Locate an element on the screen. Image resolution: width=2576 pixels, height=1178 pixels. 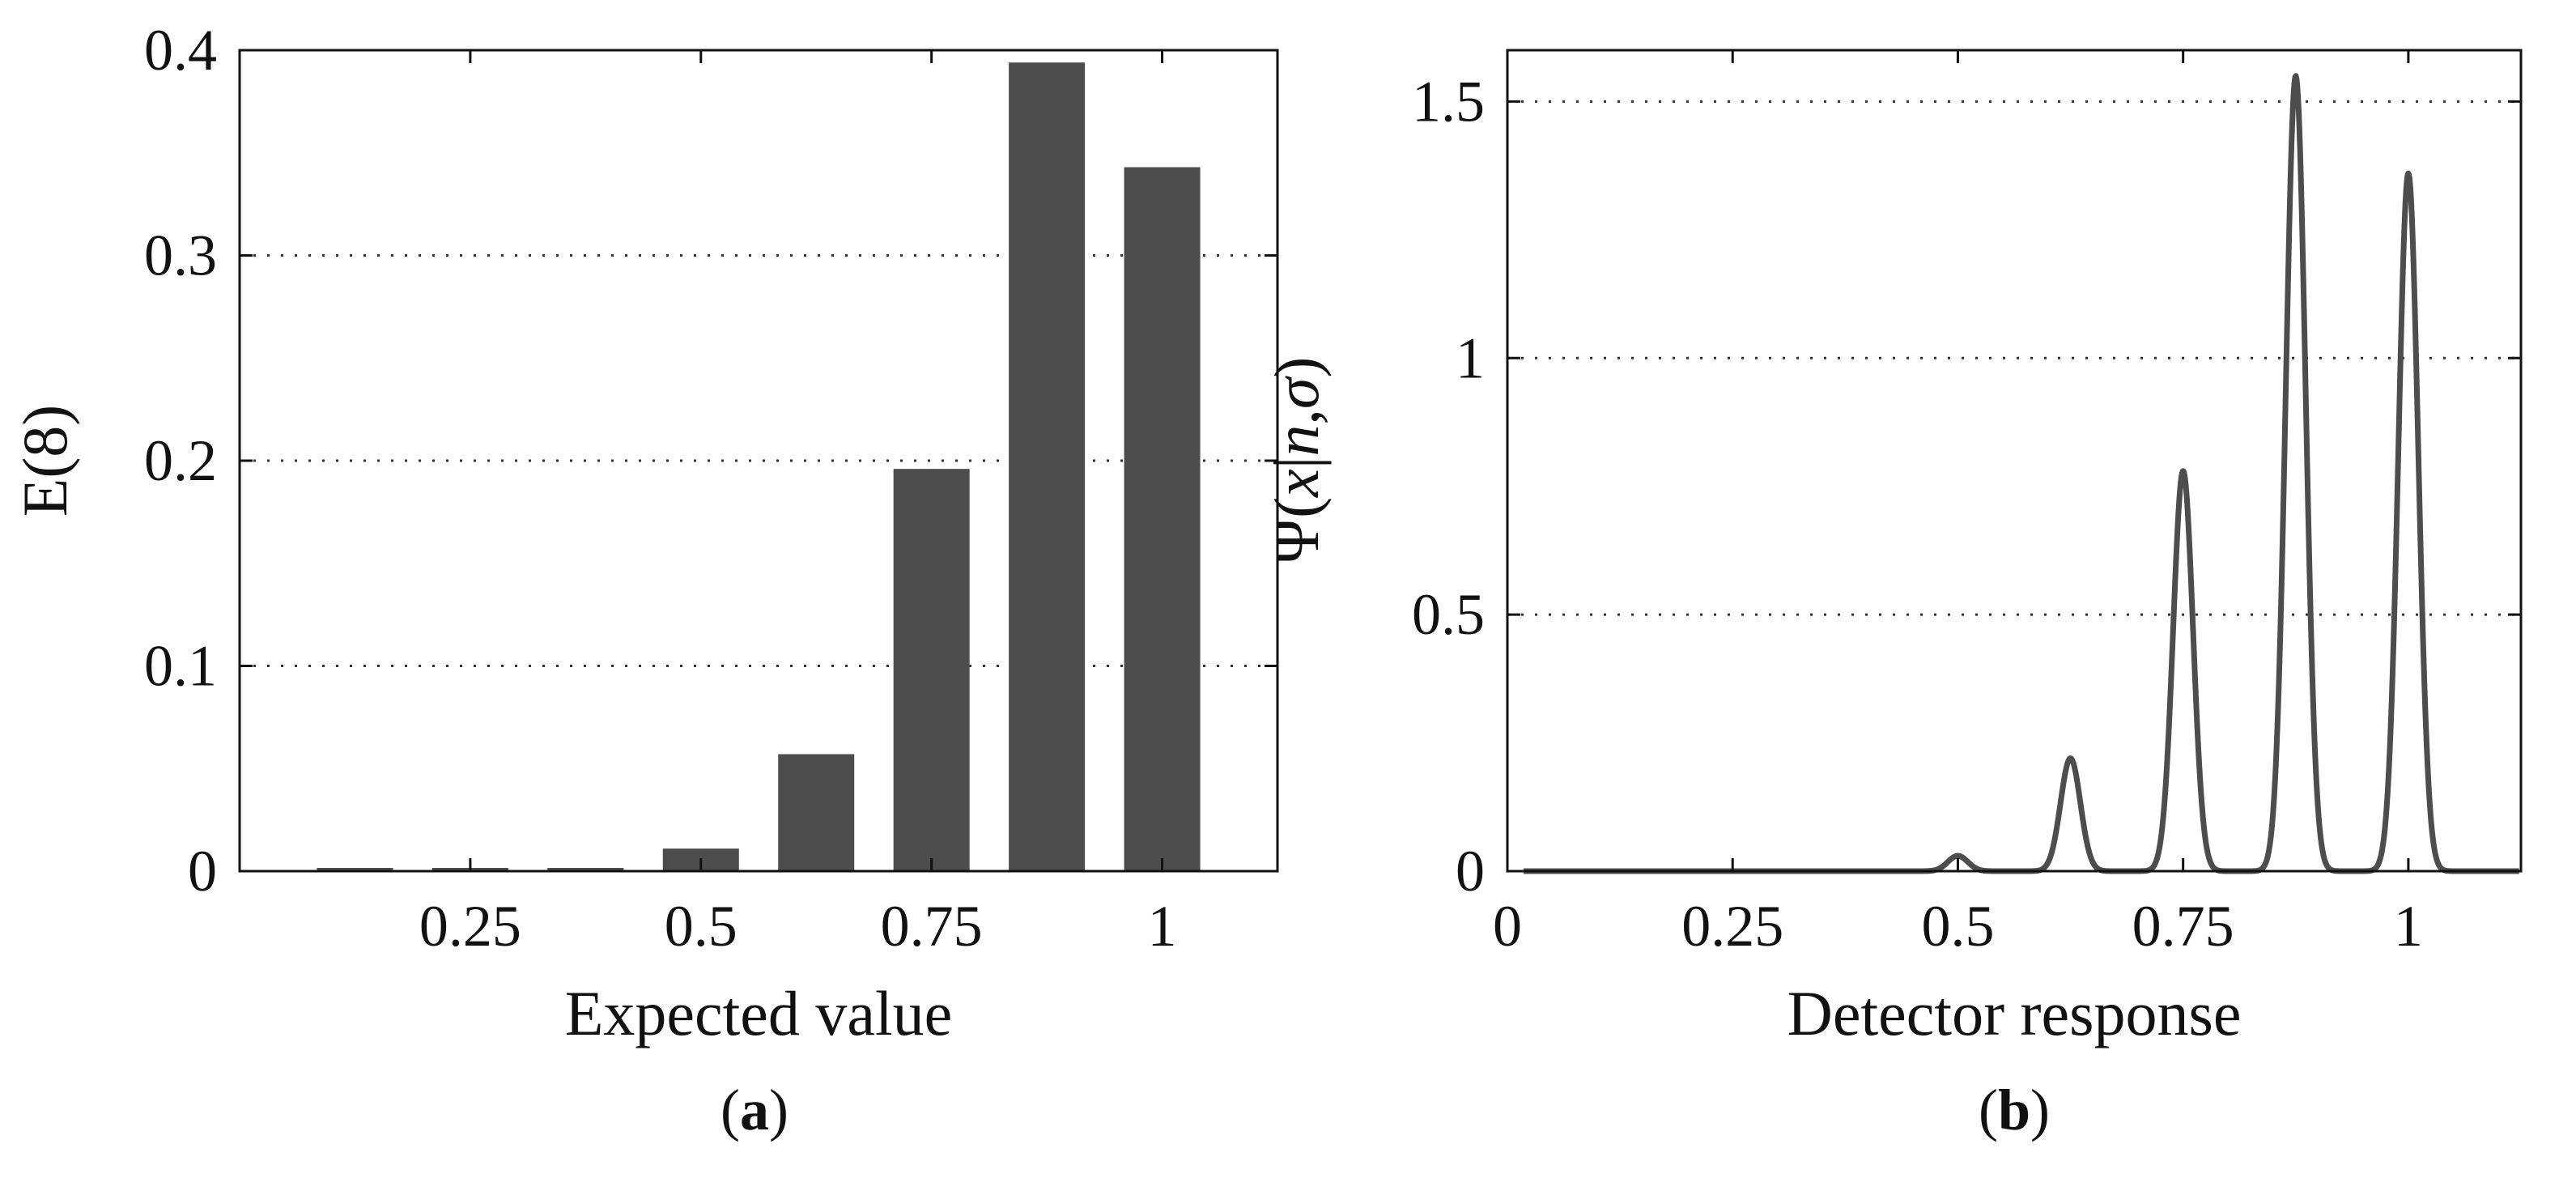
ylabel-bar: | is located at coordinates (1296, 463).